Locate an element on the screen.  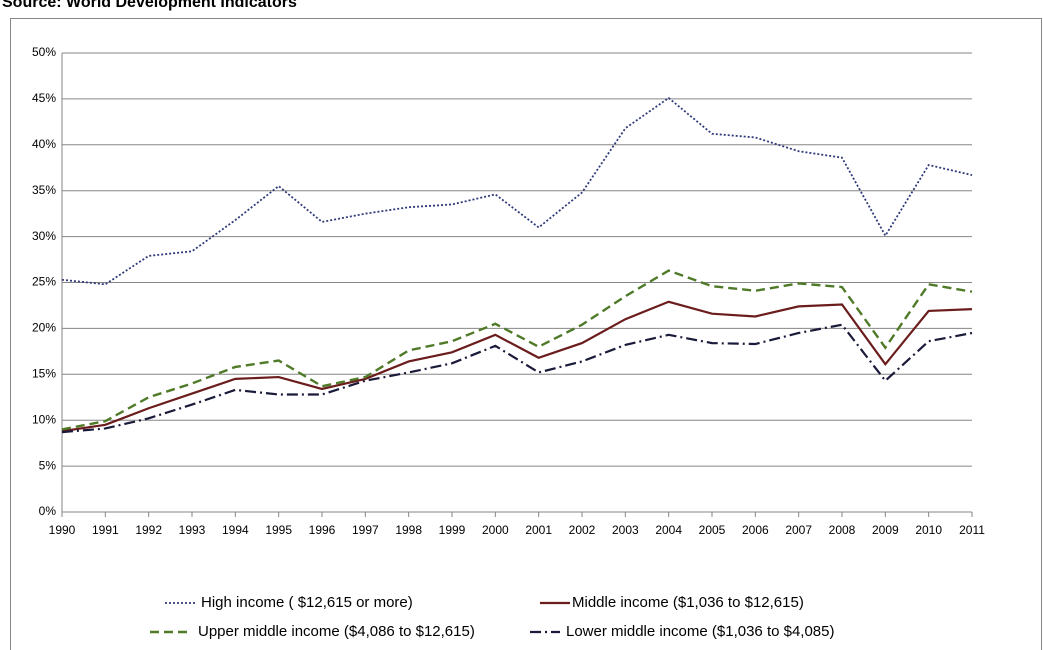
x-tick-label: 2004 is located at coordinates (668, 530).